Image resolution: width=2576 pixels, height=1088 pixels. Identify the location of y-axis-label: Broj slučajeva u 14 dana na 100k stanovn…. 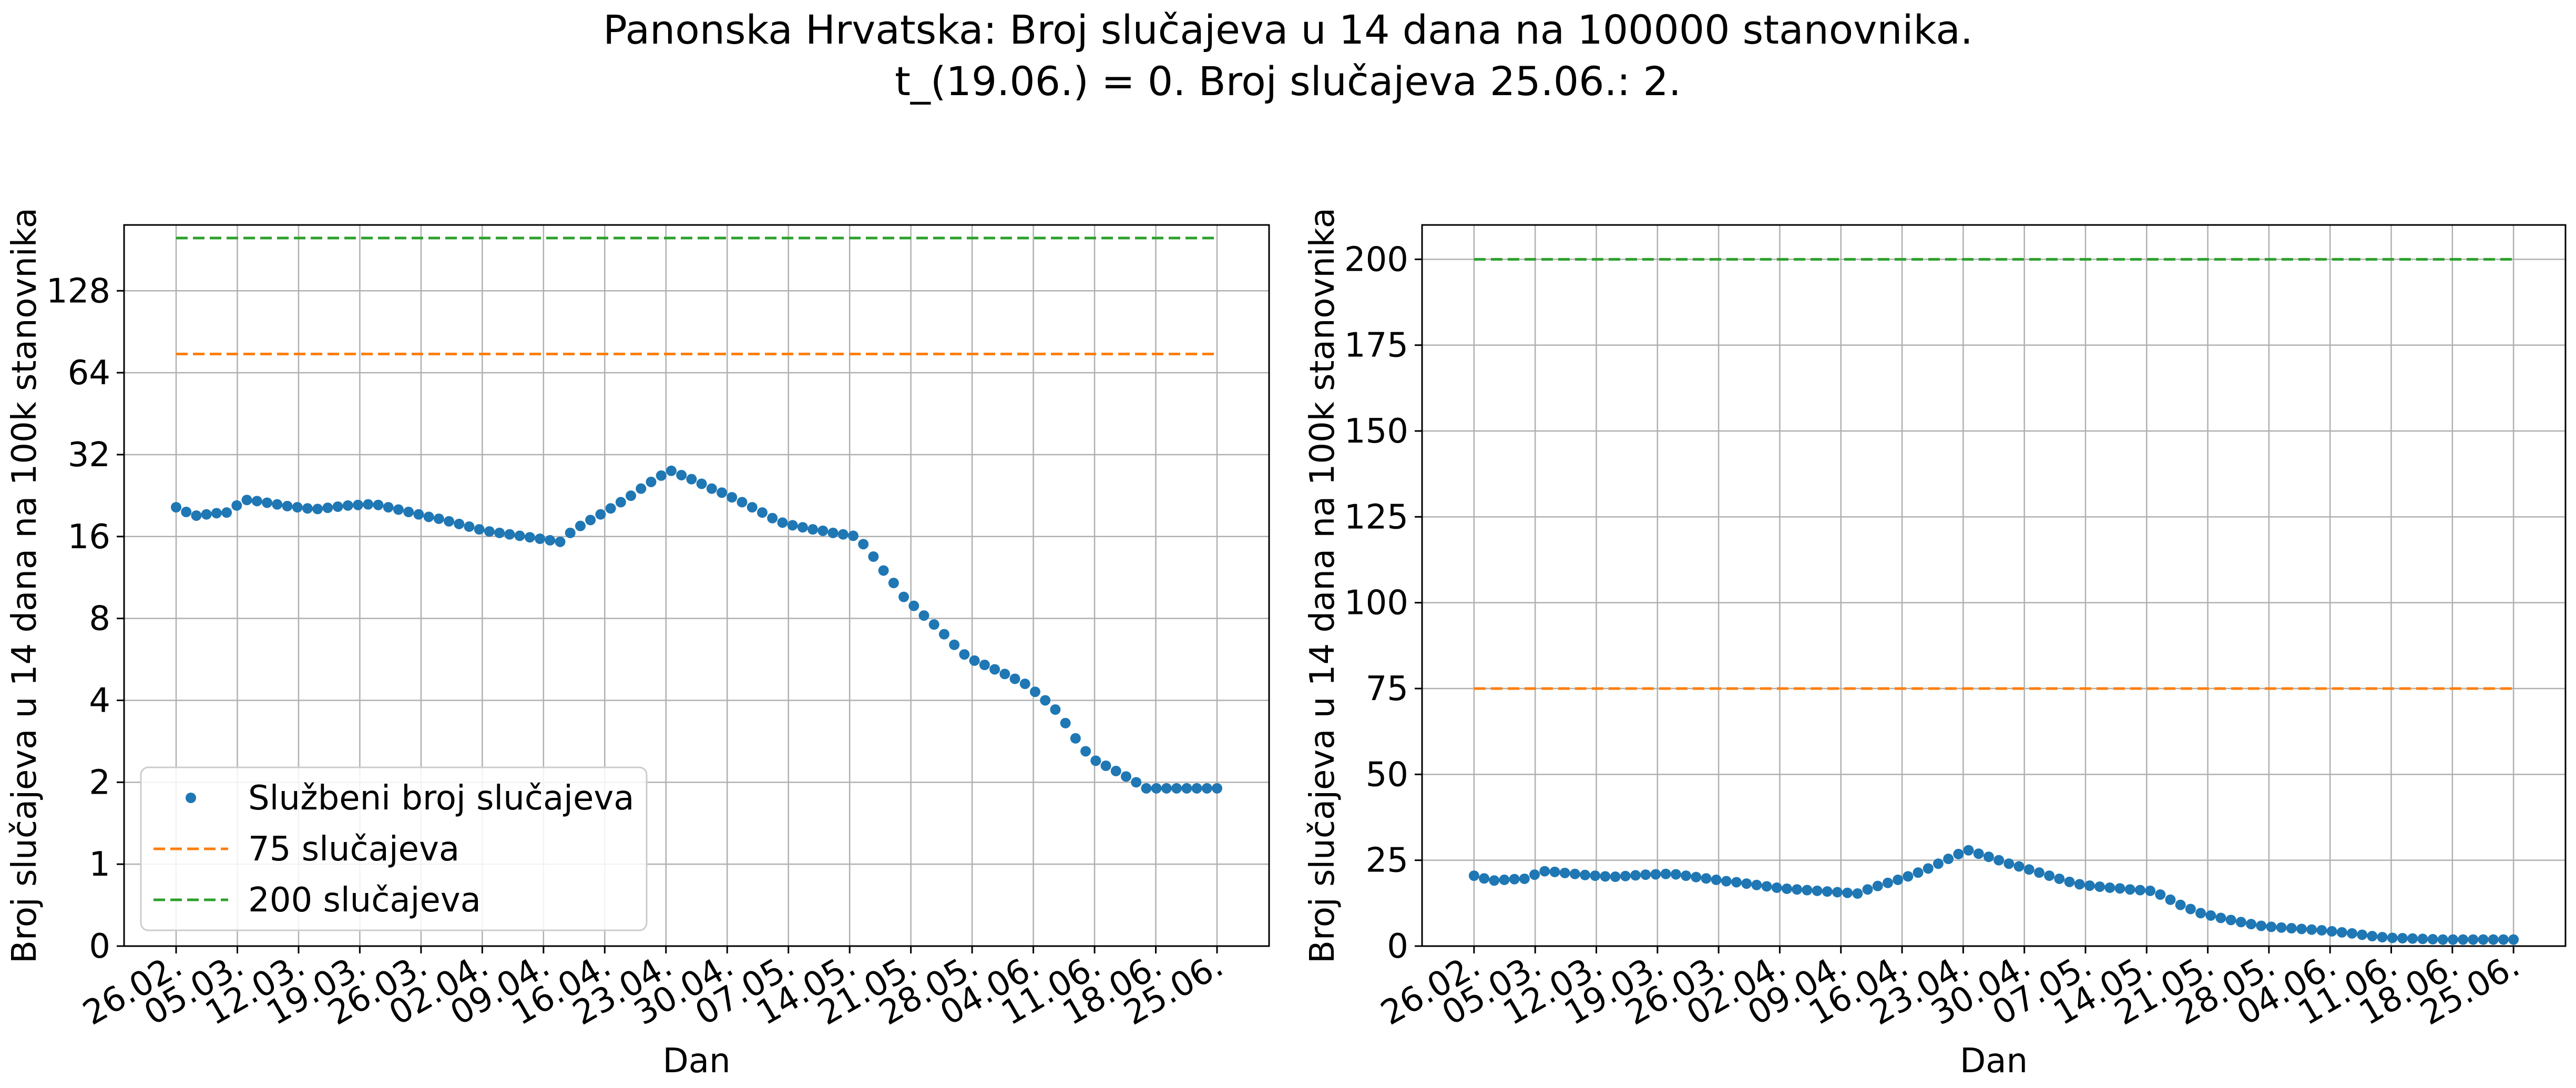
(24, 585).